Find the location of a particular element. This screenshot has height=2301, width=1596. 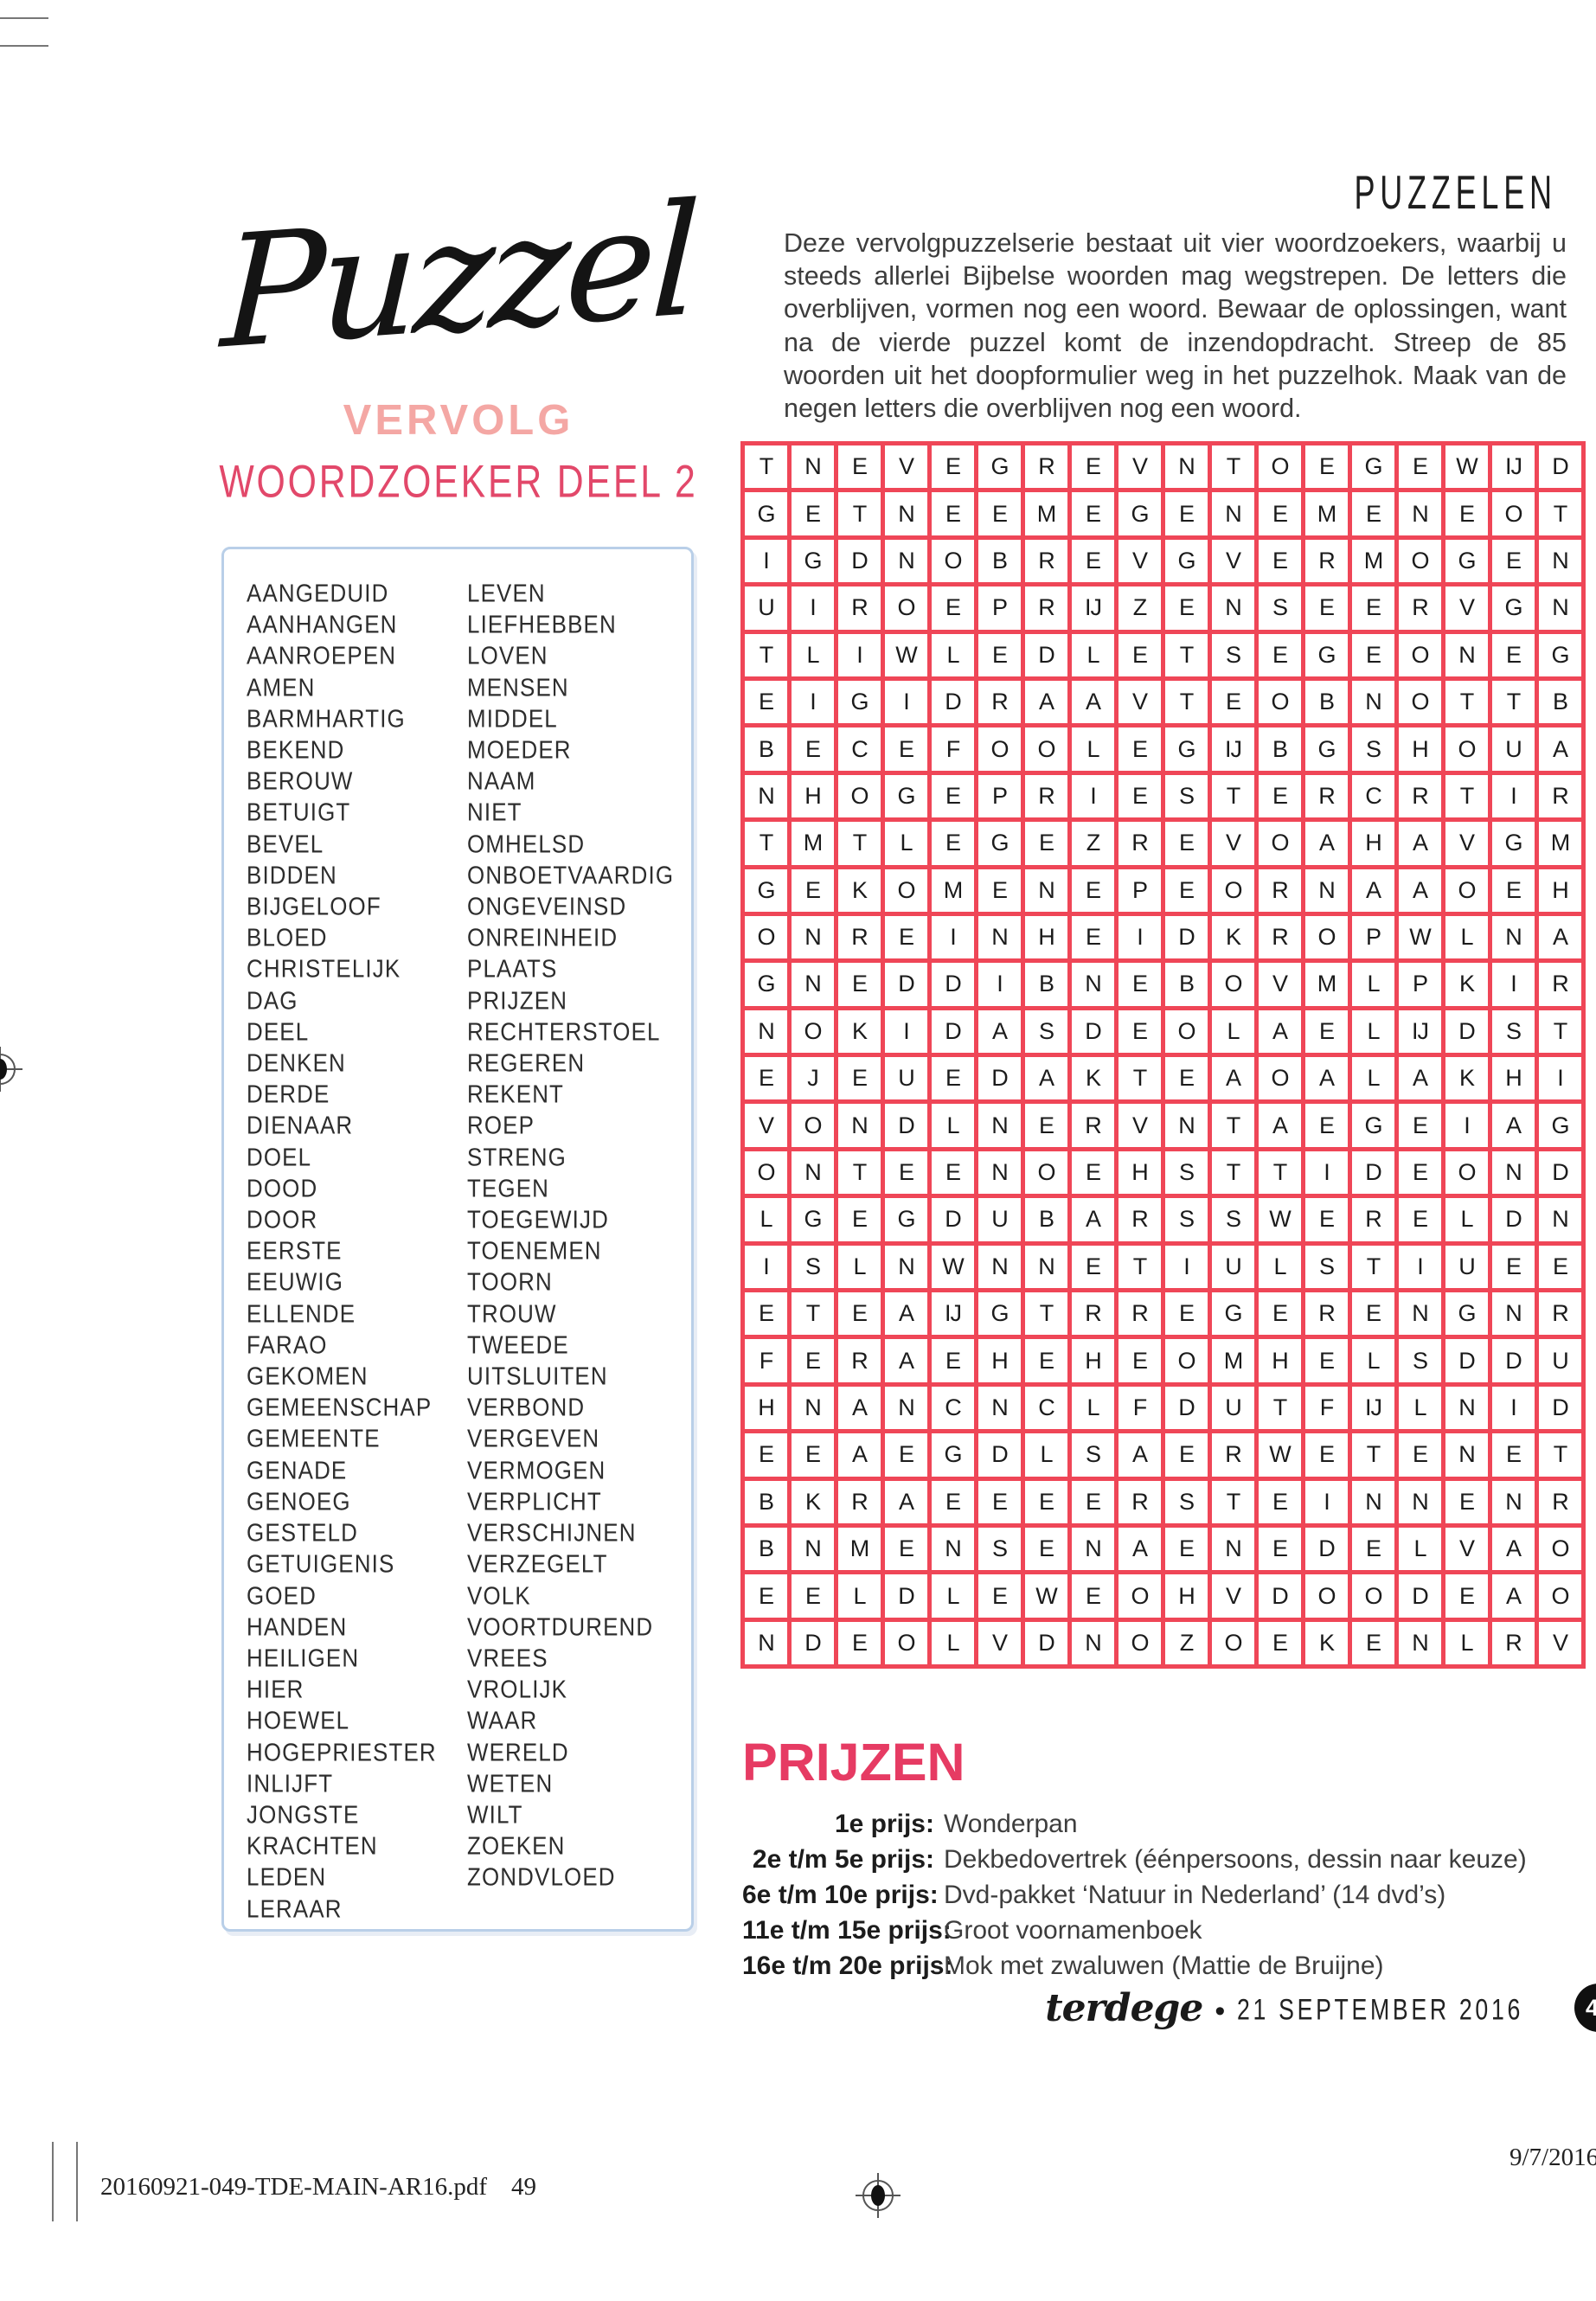

prizes-title: PRIJZEN is located at coordinates (853, 1762).